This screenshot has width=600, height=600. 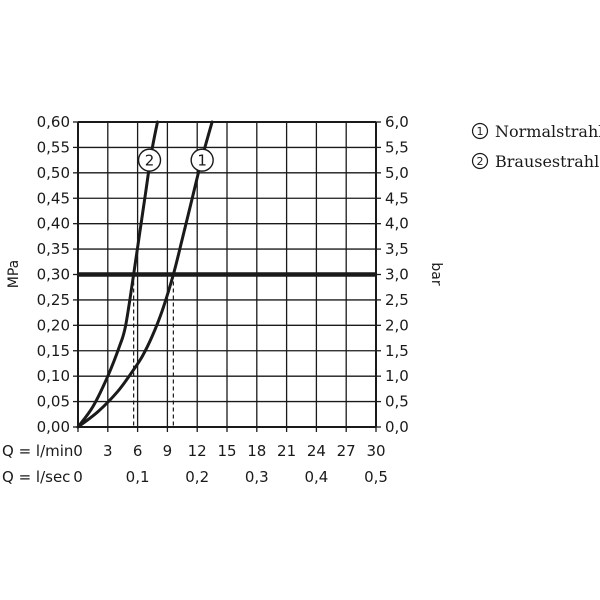 I want to click on curve-marker-label-1: 1, so click(x=202, y=161).